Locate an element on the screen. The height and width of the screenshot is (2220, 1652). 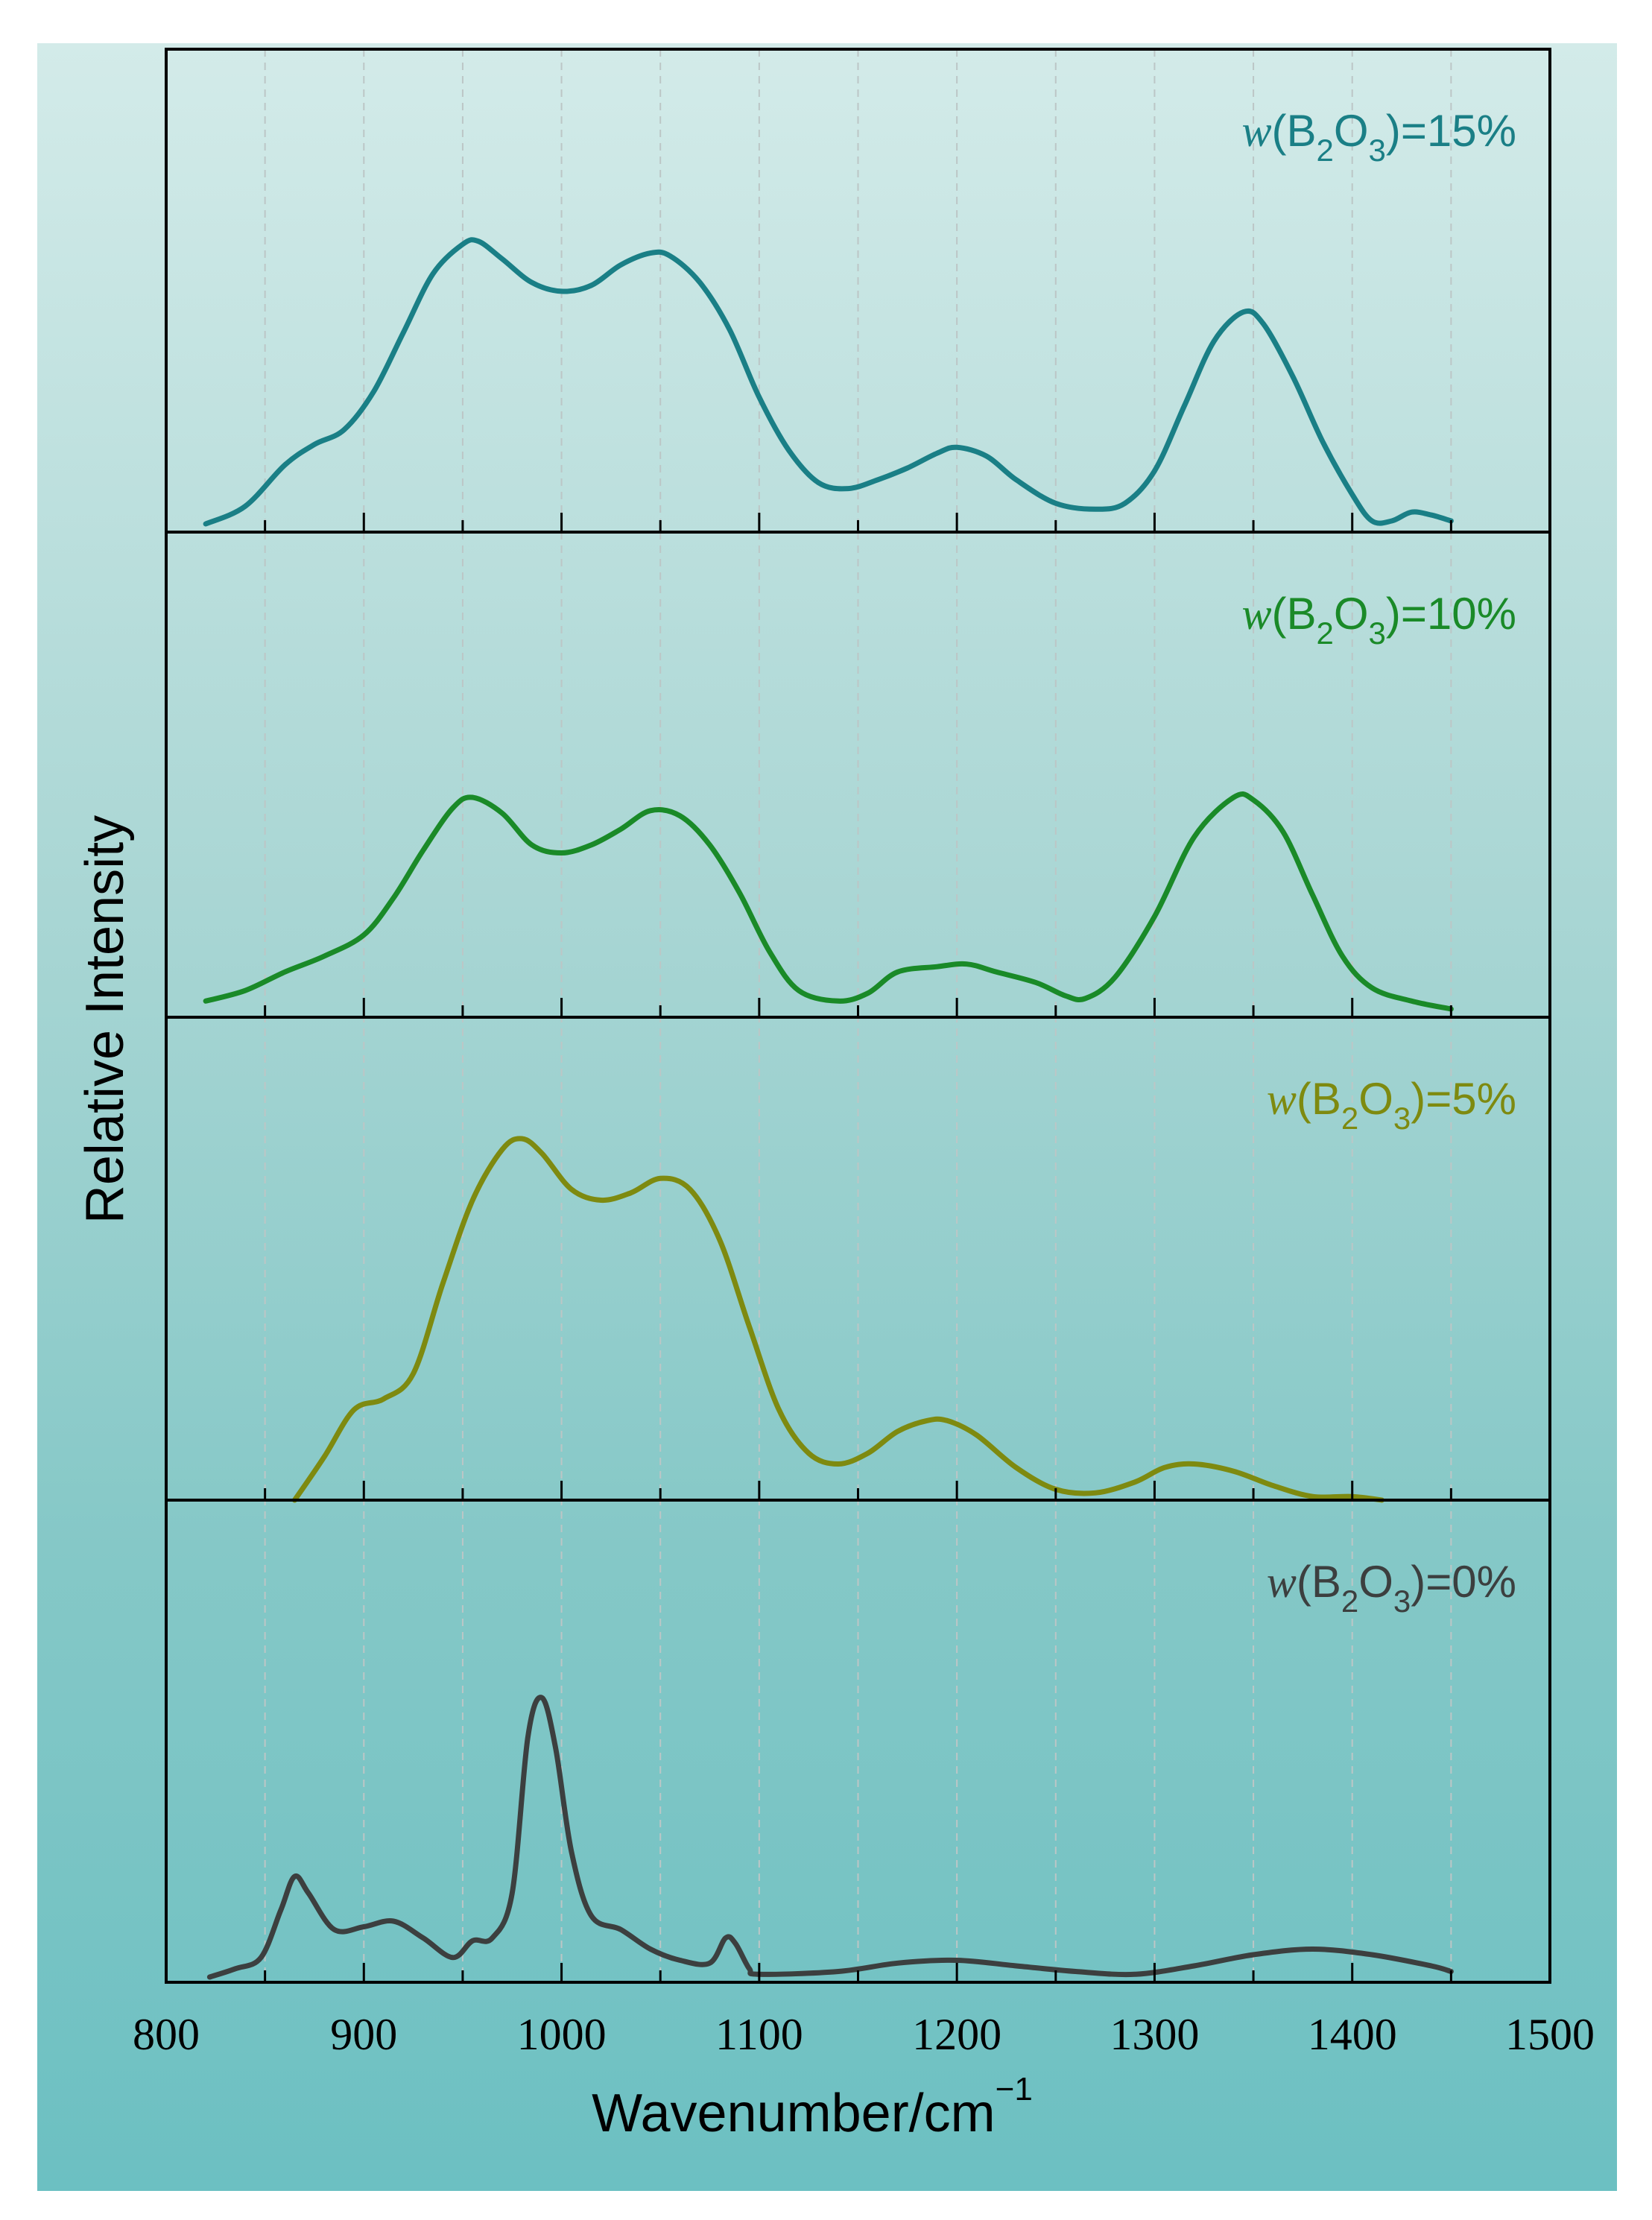
panel-label-0%: w(B2O3)=0% is located at coordinates (1391, 1588).